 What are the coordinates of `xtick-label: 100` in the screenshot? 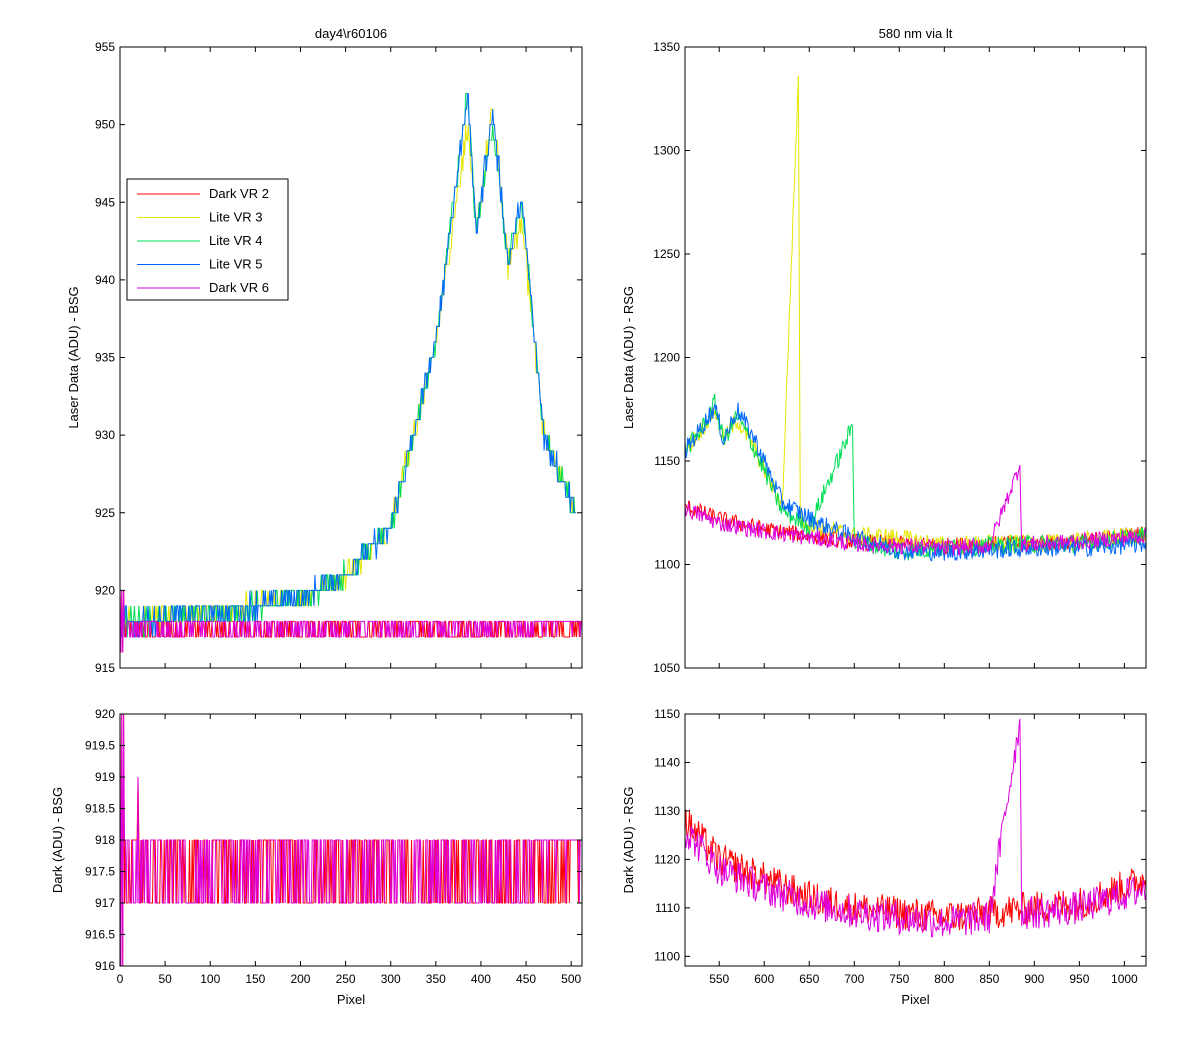 It's located at (210, 979).